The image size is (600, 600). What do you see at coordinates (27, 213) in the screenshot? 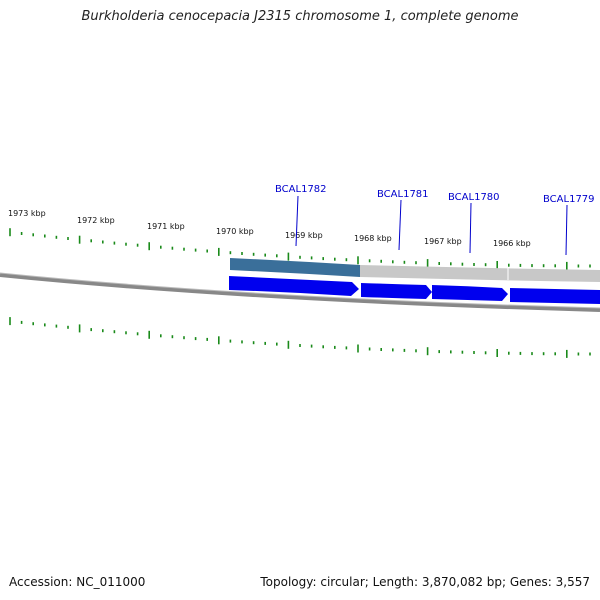
I see `kbp-label: 1973 kbp` at bounding box center [27, 213].